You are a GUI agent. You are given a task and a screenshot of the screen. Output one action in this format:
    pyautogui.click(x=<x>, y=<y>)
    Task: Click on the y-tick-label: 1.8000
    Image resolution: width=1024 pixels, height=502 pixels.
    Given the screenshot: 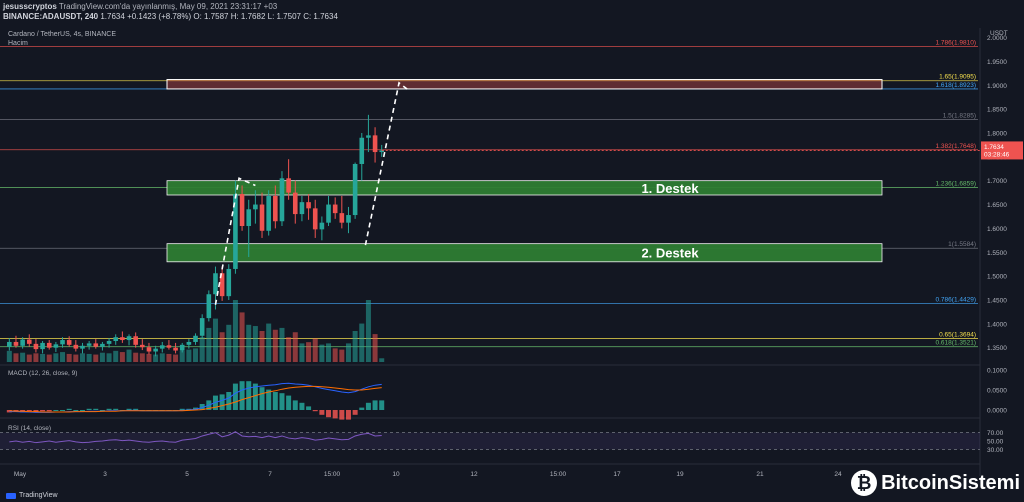 What is the action you would take?
    pyautogui.click(x=997, y=133)
    